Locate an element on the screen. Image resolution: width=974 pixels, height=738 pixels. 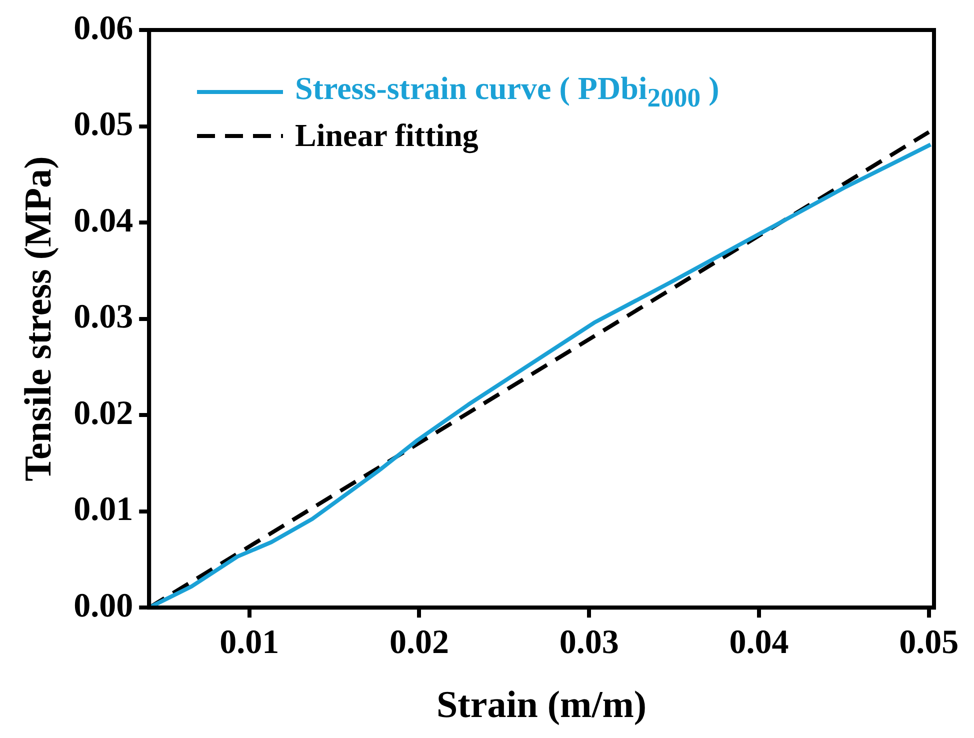
x-tick-label: 0.01 is located at coordinates (250, 642).